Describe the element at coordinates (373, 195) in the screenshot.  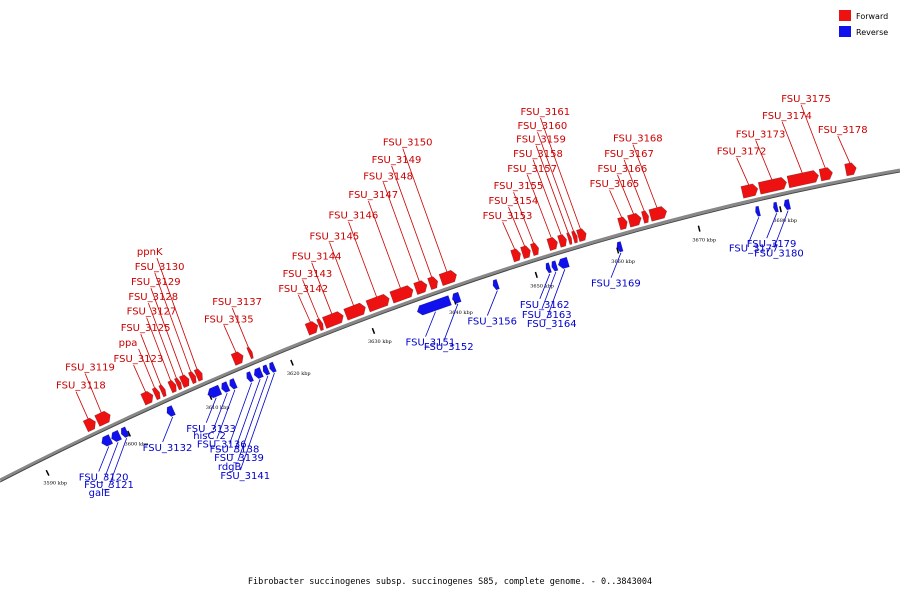
I see `gene-label-fsu-3147: FSU_3147` at that location.